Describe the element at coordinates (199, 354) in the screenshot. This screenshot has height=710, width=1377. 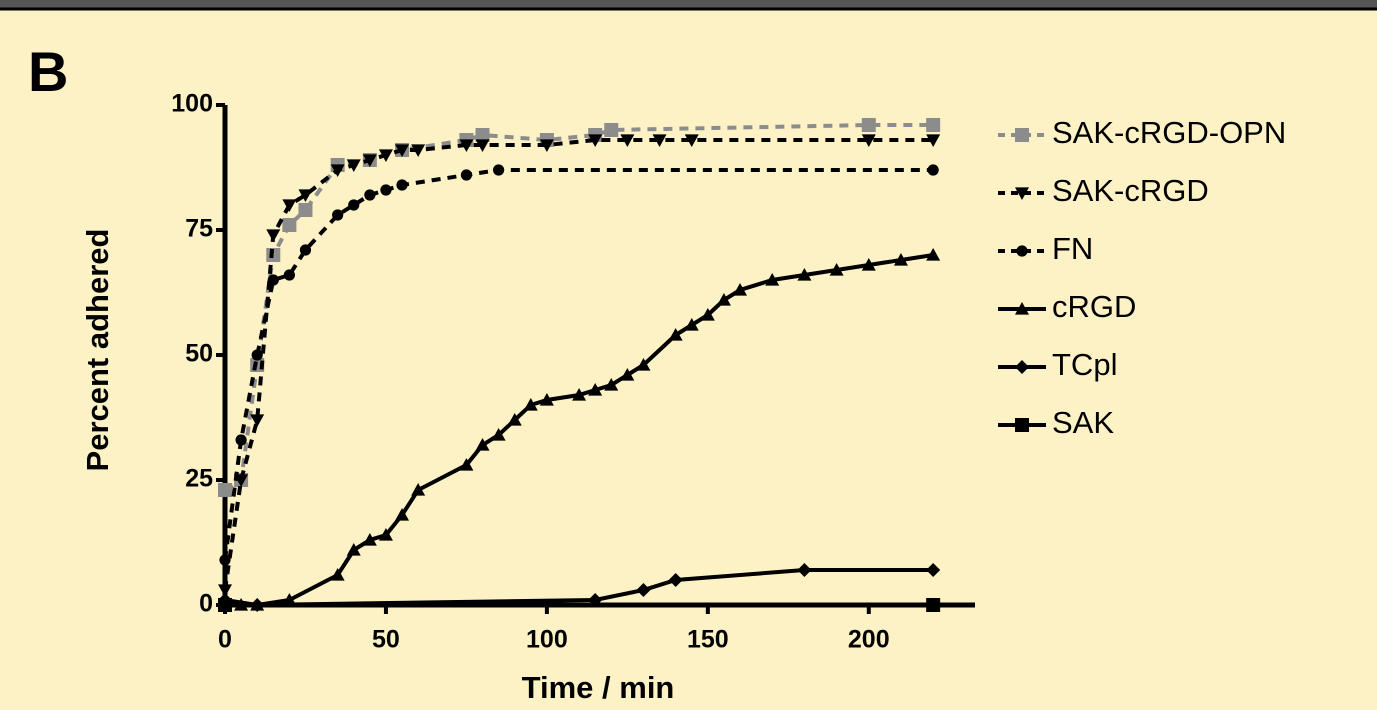
I see `y-tick-label: 50` at that location.